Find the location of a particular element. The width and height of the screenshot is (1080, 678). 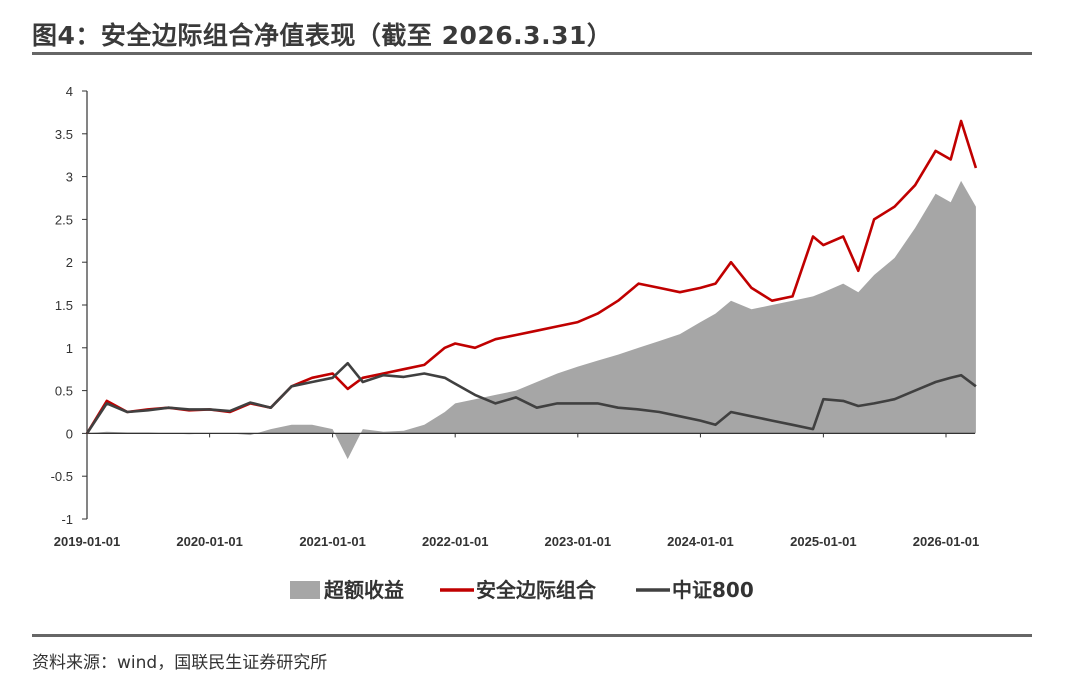

y-tick-label: -1 is located at coordinates (67, 519).